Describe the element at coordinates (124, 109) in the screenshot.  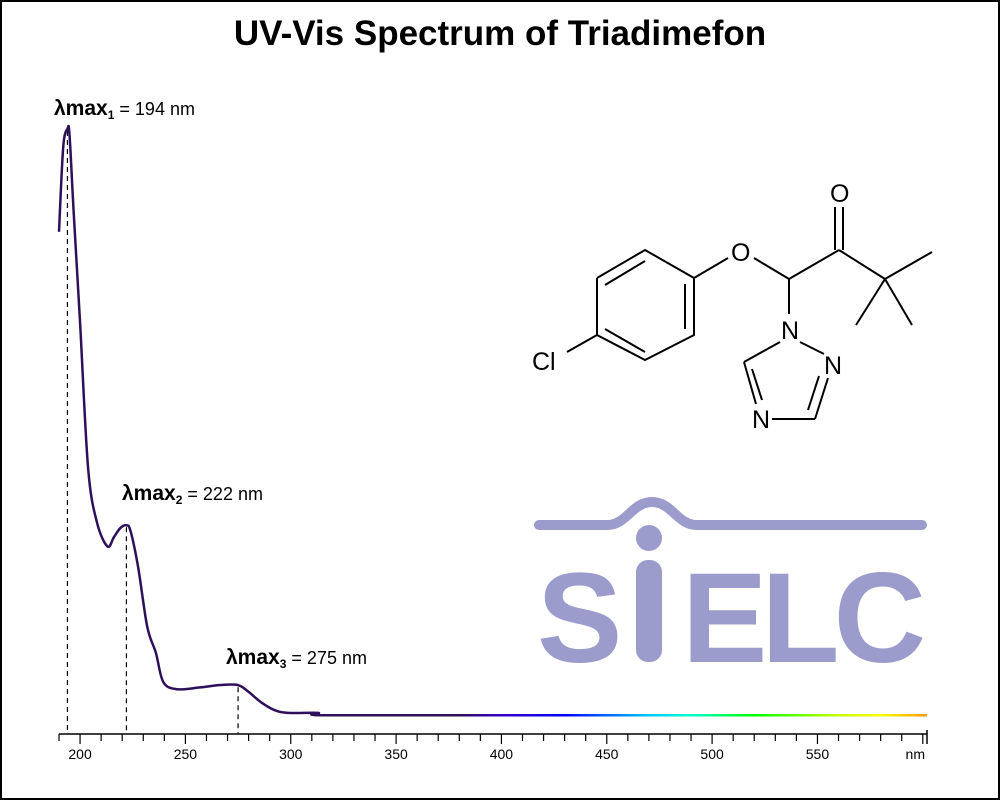
I see `lambda-max-label: λmax1 = 194 nm` at that location.